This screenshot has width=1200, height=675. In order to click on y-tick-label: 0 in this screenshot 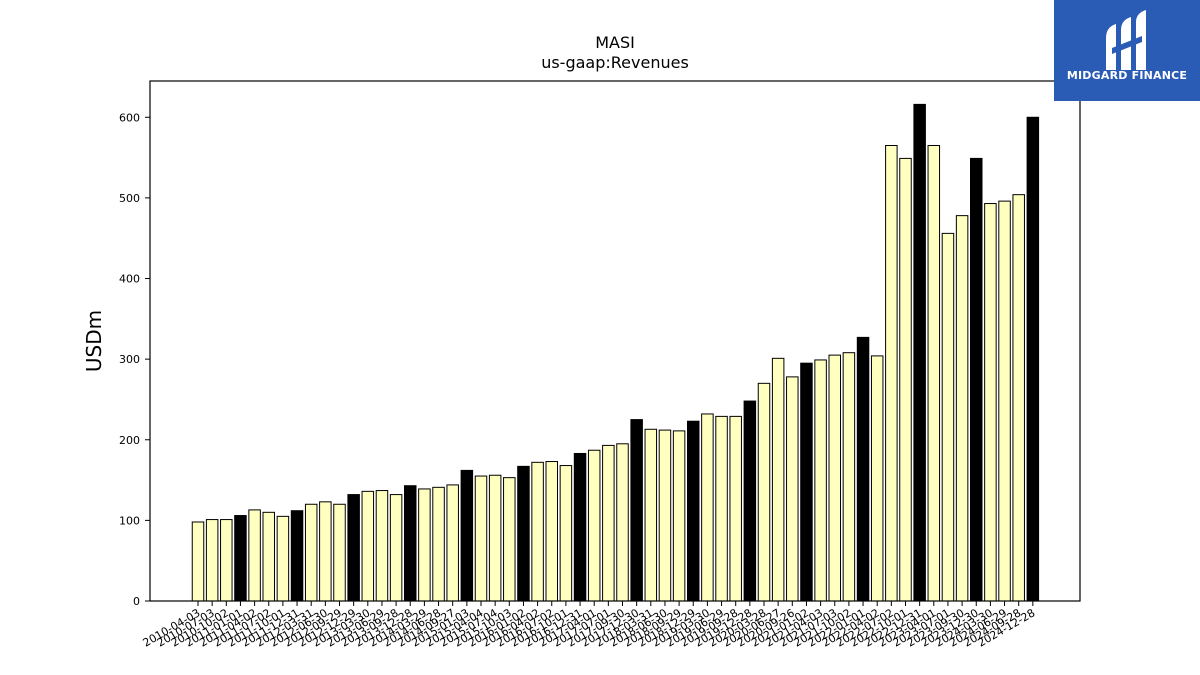, I will do `click(136, 601)`.